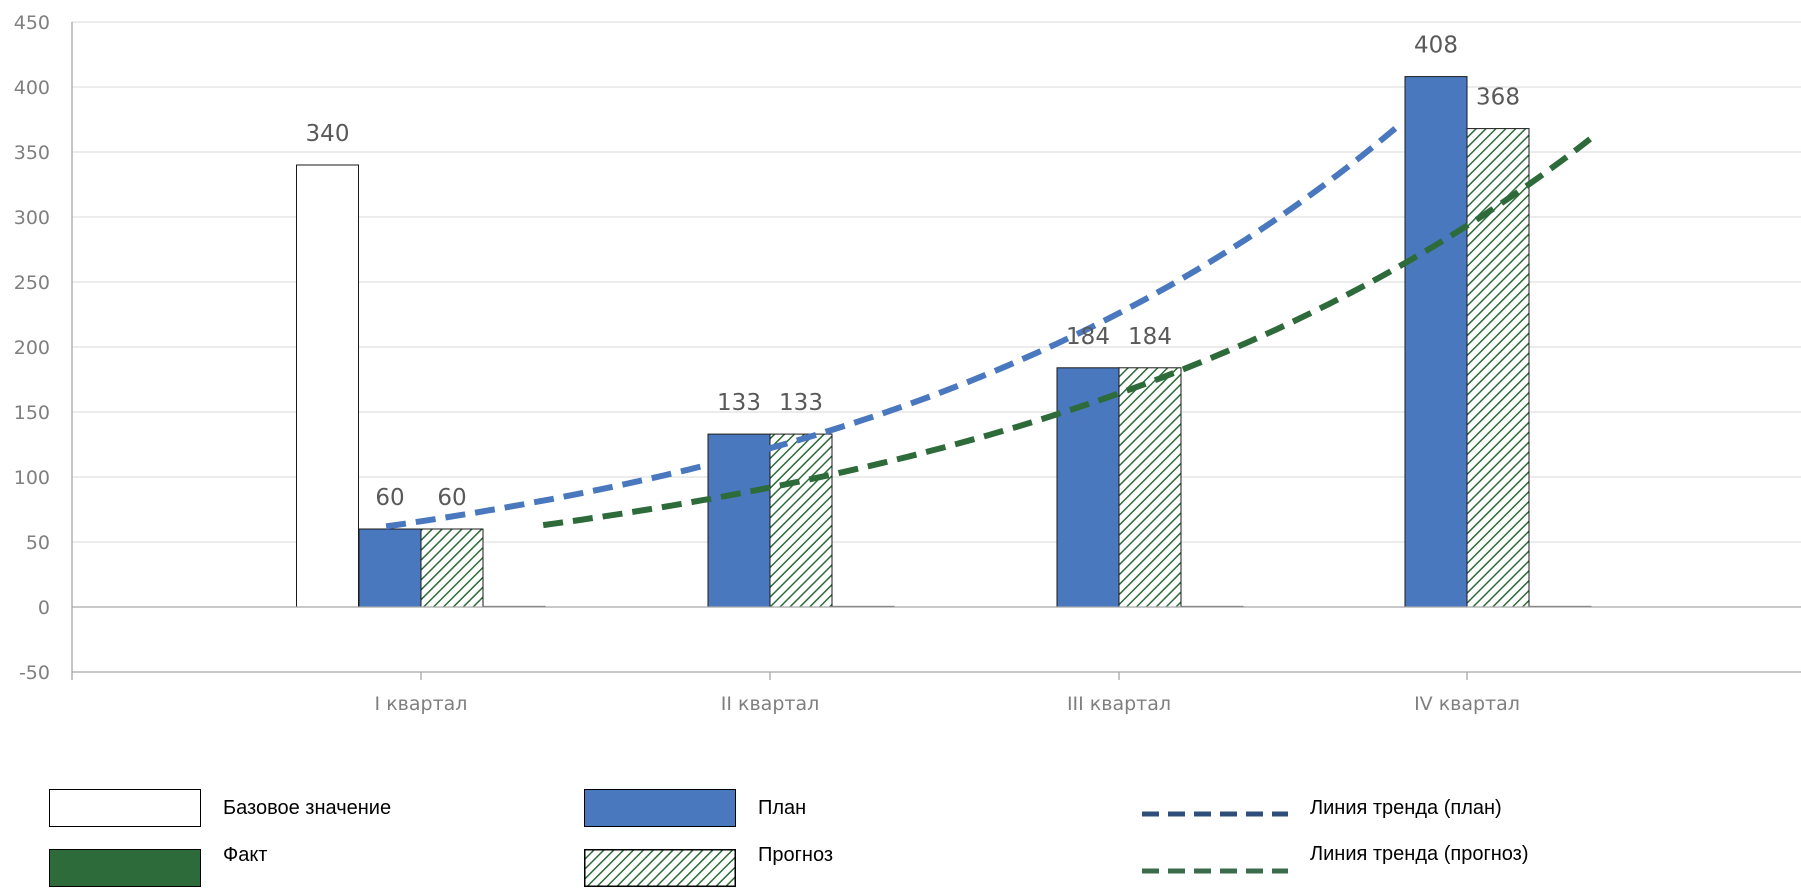  What do you see at coordinates (38, 543) in the screenshot?
I see `y-tick-label: 50` at bounding box center [38, 543].